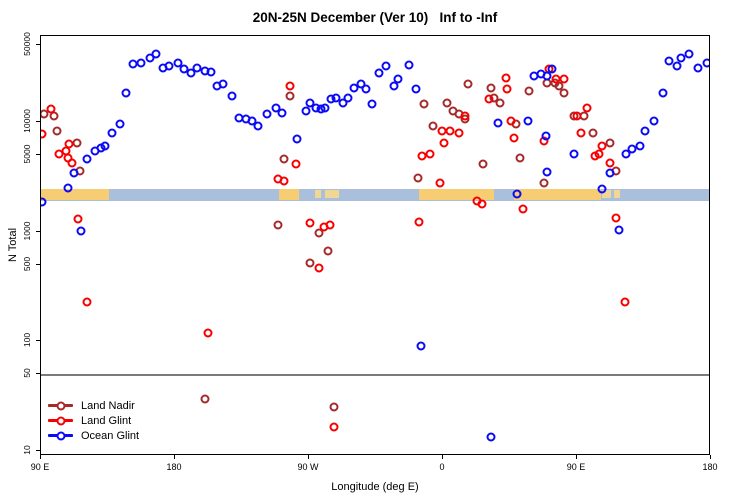 This screenshot has width=750, height=500. I want to click on chart-title: 20N-25N December (Ver 10) Inf to -Inf, so click(375, 17).